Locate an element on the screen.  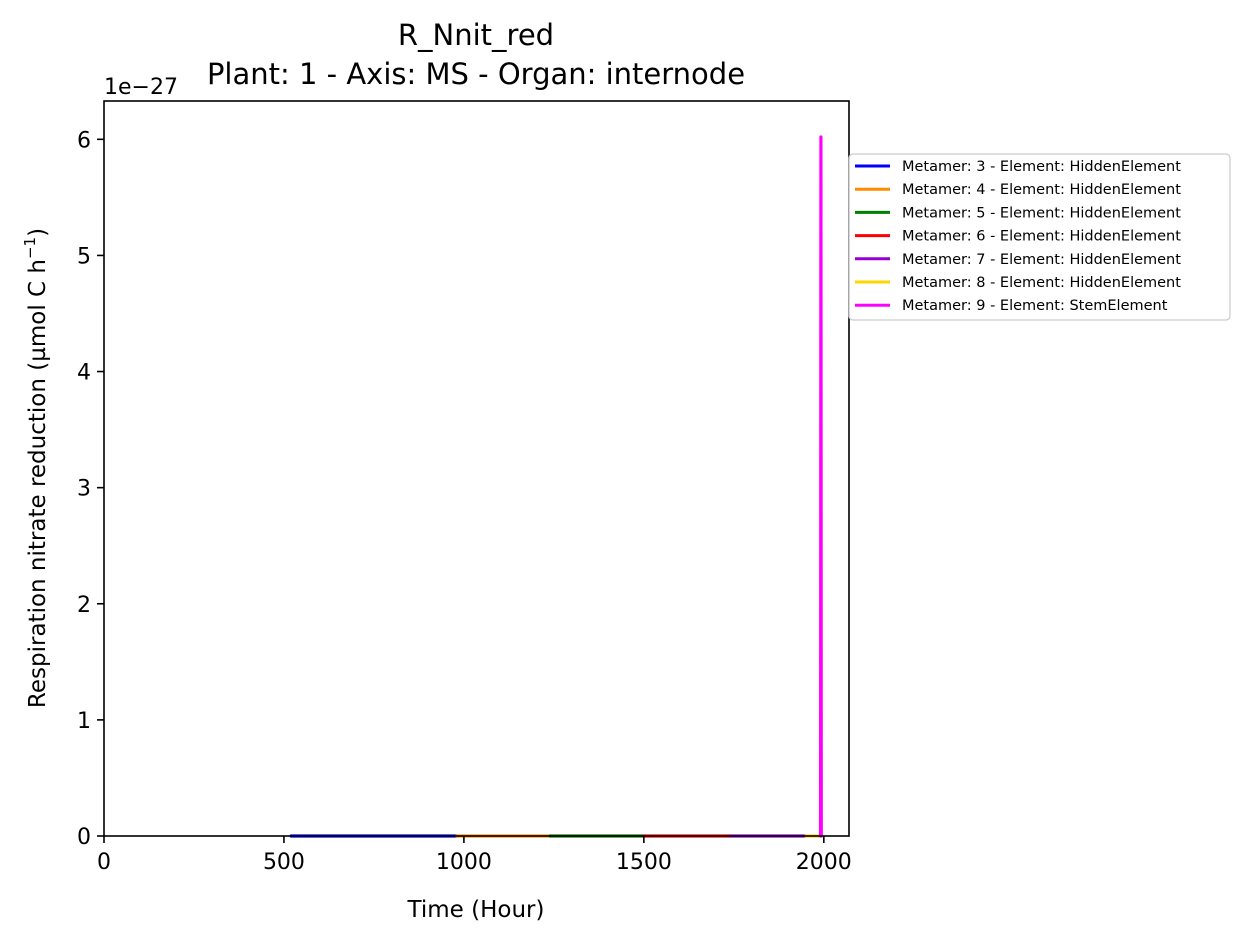
y-axis-label-main: Respiration nitrate reduction (µmol C h is located at coordinates (38, 483).